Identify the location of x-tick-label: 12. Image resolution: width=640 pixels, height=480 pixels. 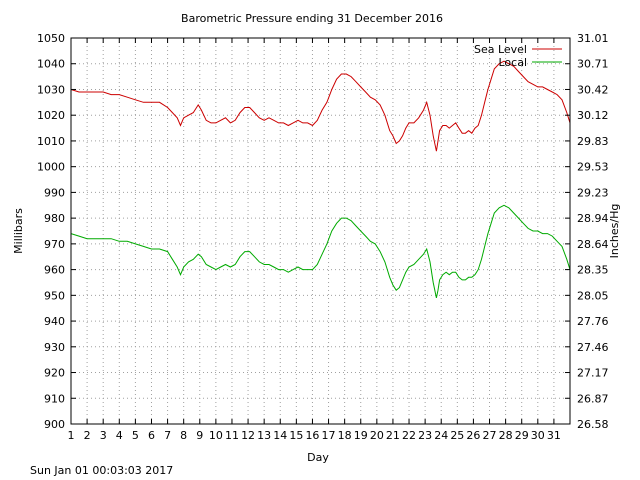
(248, 435).